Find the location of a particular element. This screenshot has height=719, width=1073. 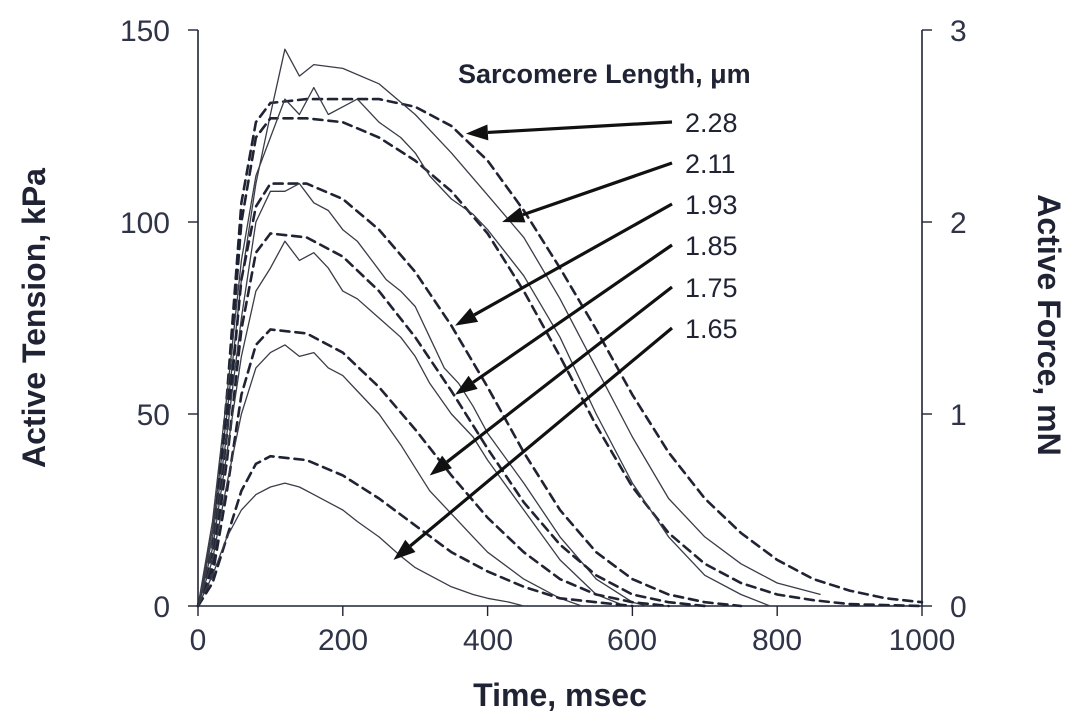

y-left-tick-label: 100 is located at coordinates (145, 223).